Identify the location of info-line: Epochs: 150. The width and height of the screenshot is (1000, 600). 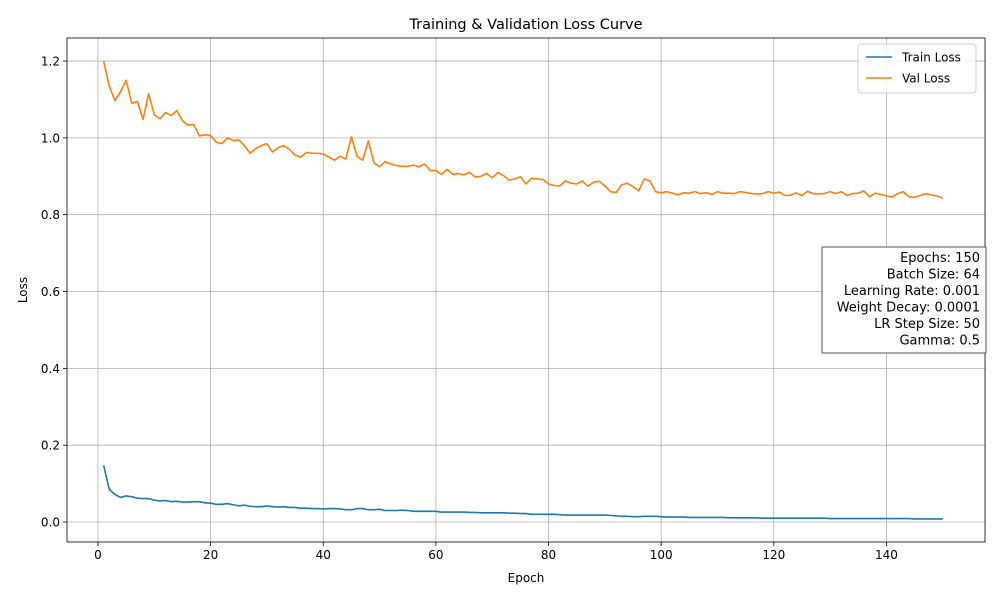
(940, 258).